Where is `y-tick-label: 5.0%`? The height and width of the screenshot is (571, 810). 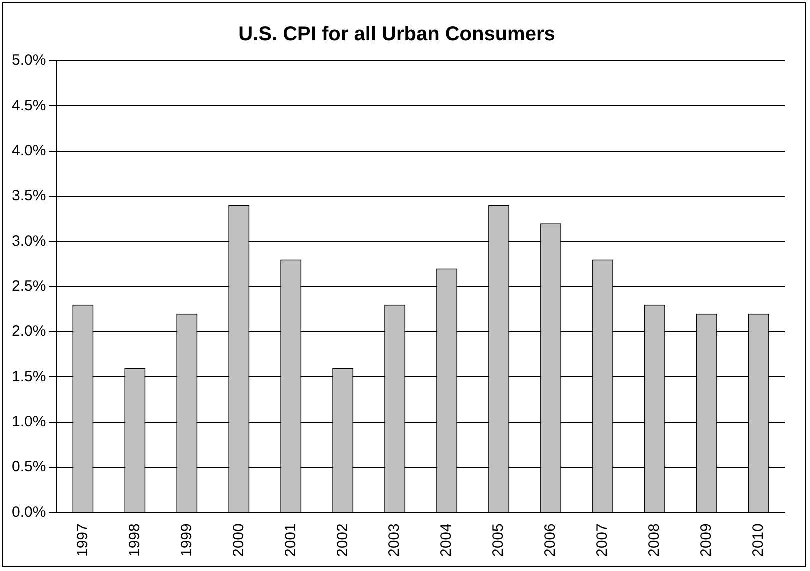
y-tick-label: 5.0% is located at coordinates (29, 61).